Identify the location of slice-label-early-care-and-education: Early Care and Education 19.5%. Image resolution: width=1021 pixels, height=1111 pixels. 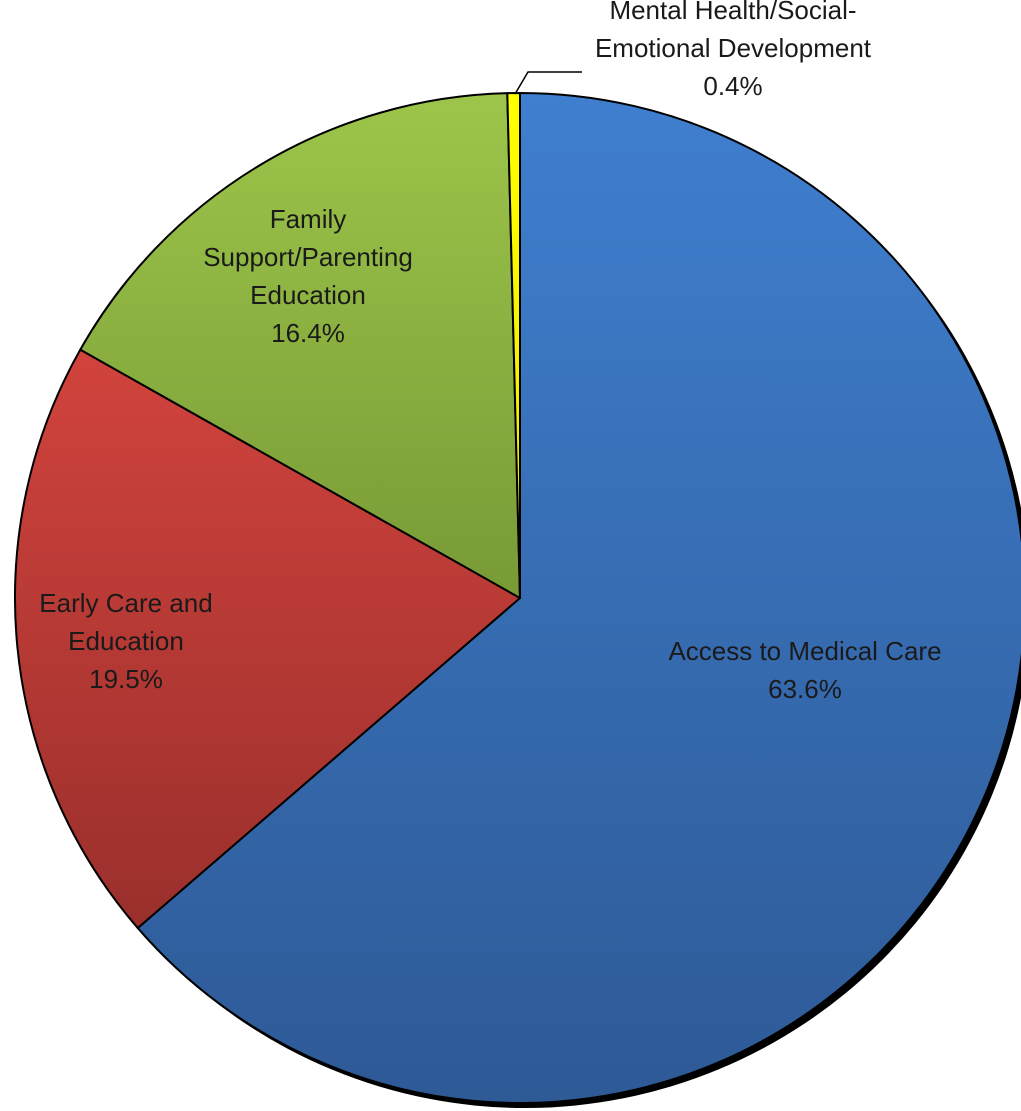
(125, 641).